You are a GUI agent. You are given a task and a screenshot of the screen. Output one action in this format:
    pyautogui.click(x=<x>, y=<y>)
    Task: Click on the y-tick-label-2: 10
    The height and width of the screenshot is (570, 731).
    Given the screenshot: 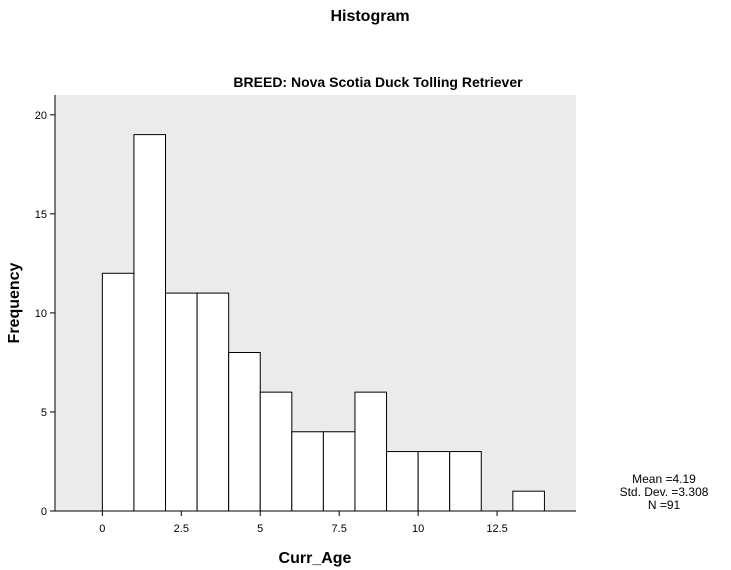 What is the action you would take?
    pyautogui.click(x=41, y=314)
    